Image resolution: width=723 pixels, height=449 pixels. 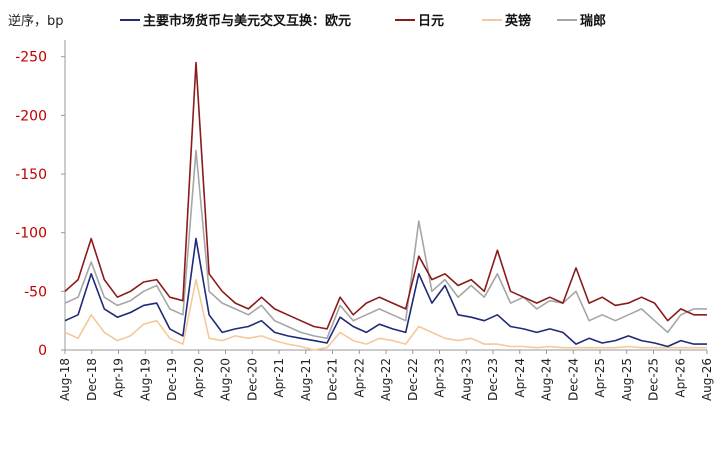 What do you see at coordinates (333, 379) in the screenshot?
I see `x-tick-label: Dec-21` at bounding box center [333, 379].